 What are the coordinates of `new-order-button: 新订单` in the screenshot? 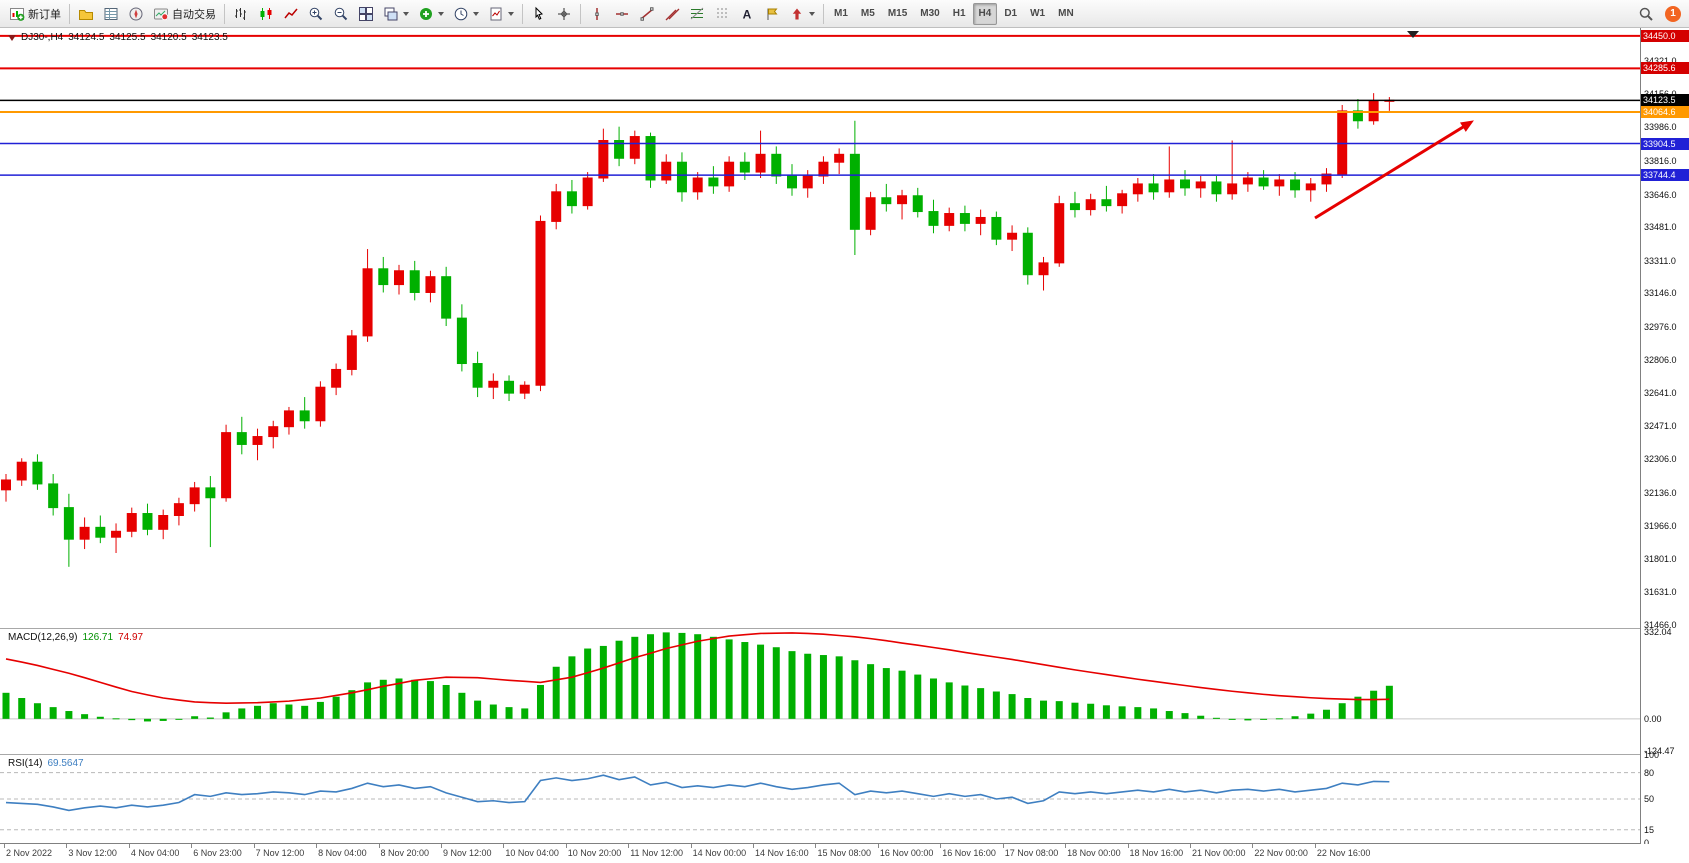 It's located at (35, 14).